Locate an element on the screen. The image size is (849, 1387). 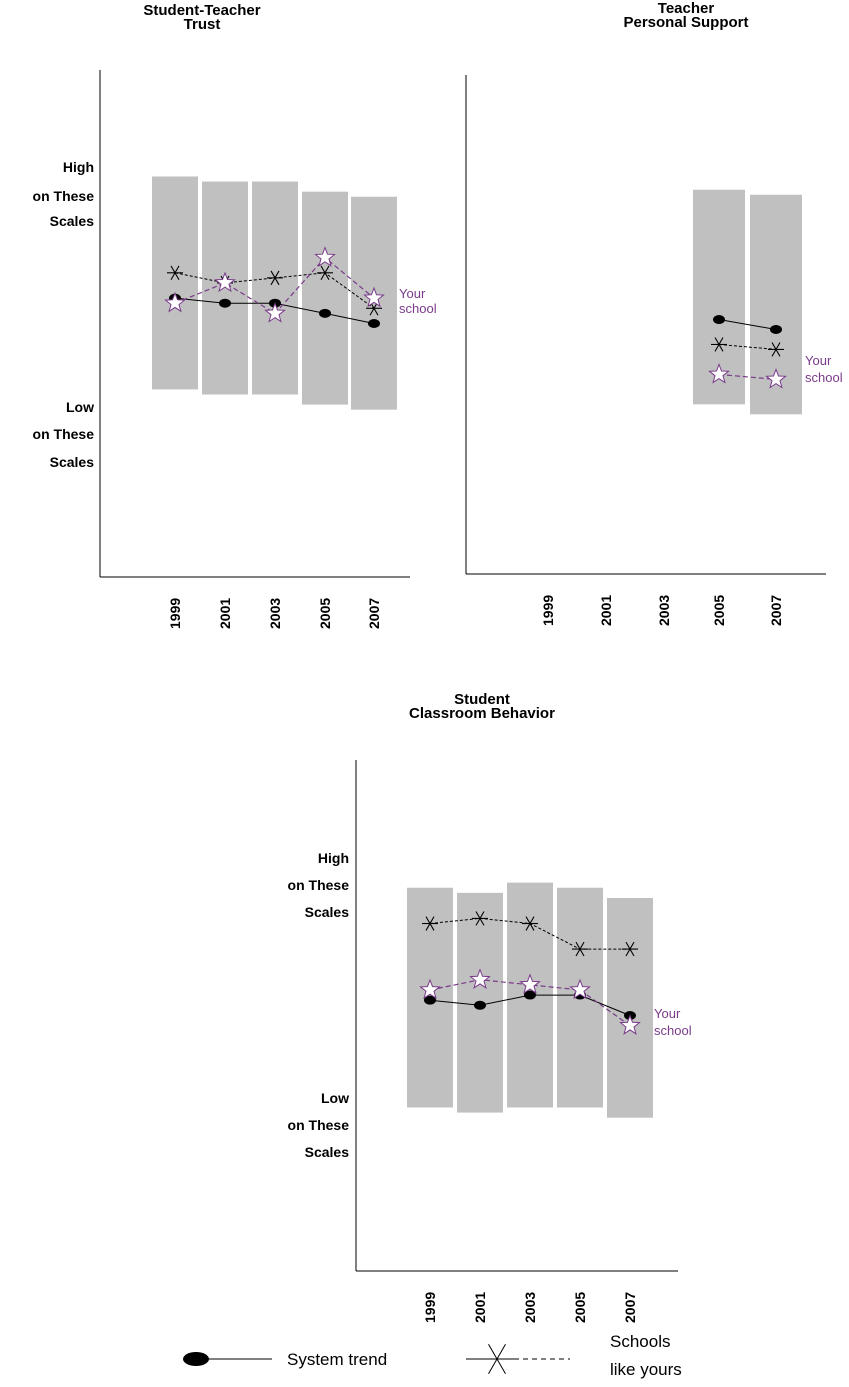
chart-0-title-line: Student-Teacher is located at coordinates (201, 10).